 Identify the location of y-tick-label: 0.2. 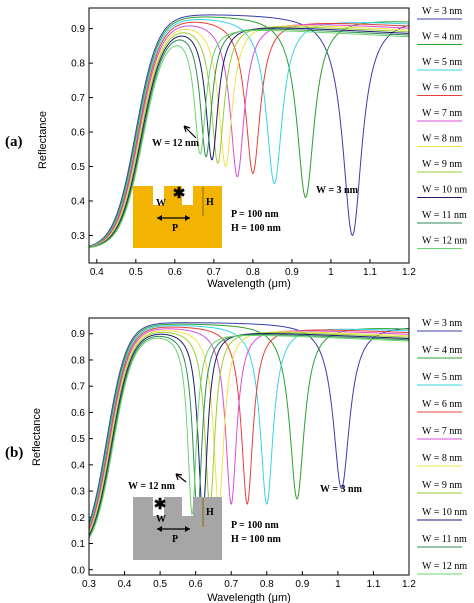
(78, 518).